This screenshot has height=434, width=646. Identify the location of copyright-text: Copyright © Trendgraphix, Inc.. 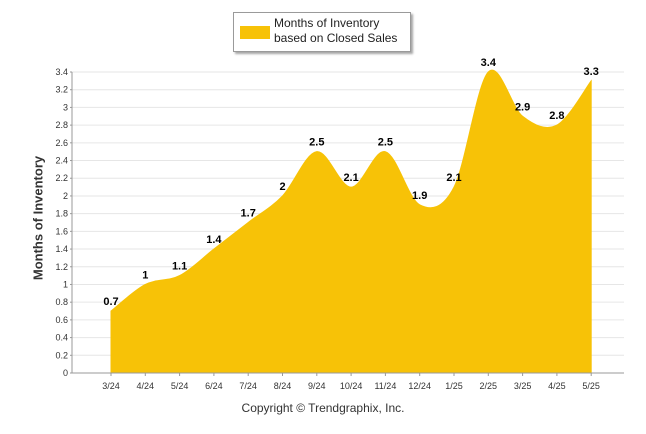
(323, 408).